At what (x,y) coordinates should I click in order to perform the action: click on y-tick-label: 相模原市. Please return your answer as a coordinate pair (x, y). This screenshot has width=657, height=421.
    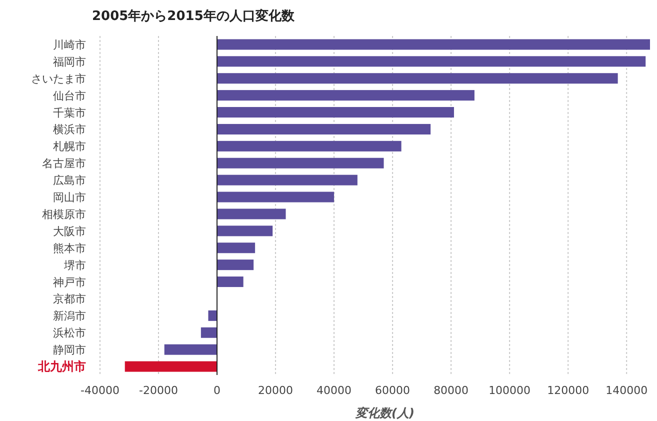
    Looking at the image, I should click on (64, 214).